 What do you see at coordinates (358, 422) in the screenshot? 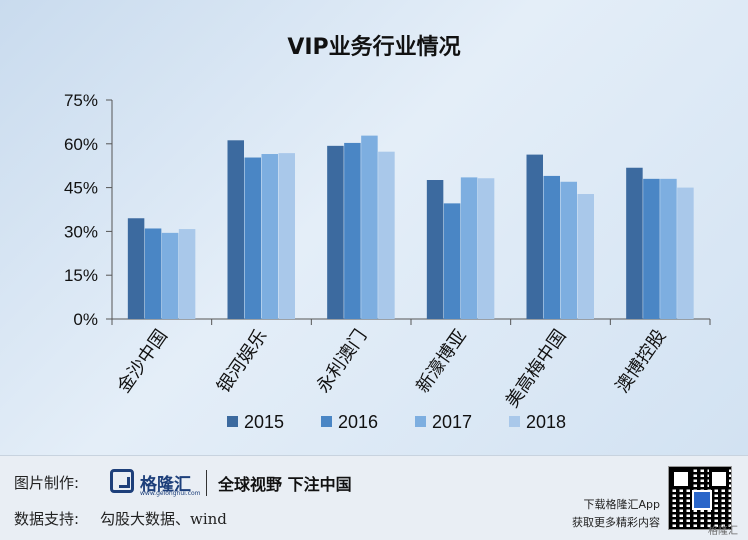
I see `legend-label-2016: 2016` at bounding box center [358, 422].